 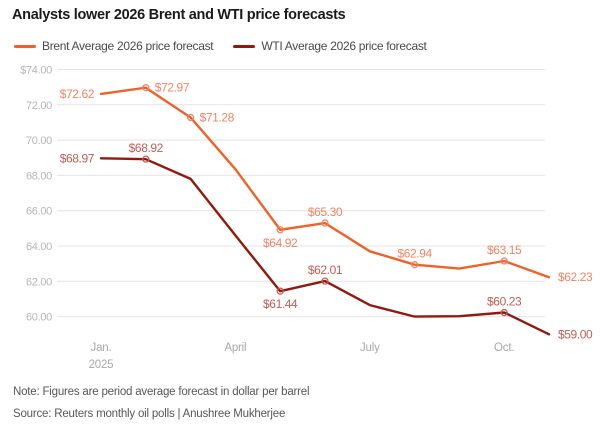 I want to click on wti-data-point-label: $68.92, so click(x=146, y=148).